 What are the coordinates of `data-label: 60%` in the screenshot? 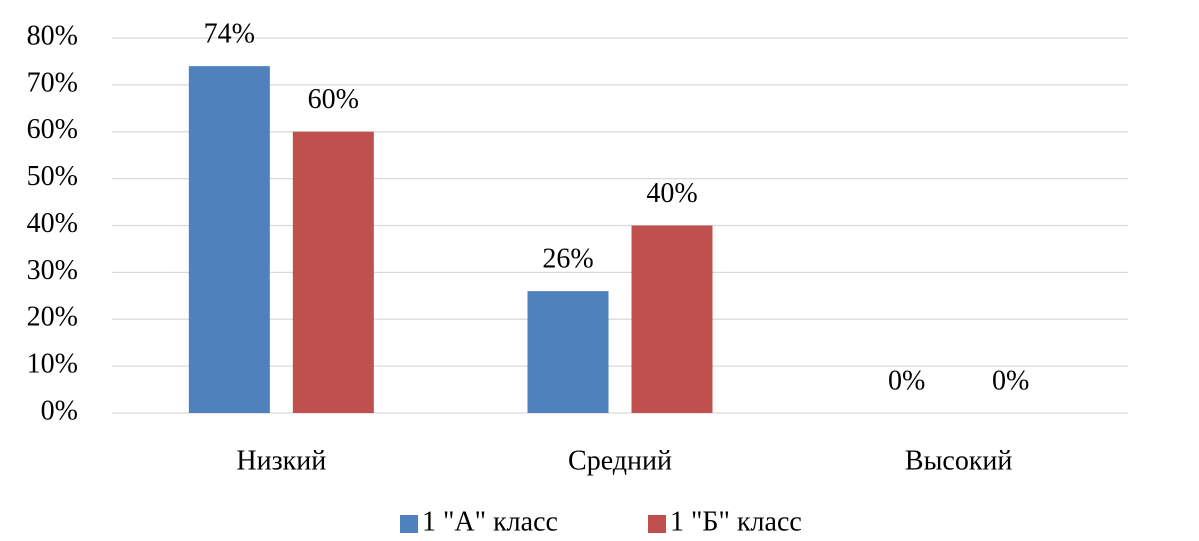 It's located at (333, 99).